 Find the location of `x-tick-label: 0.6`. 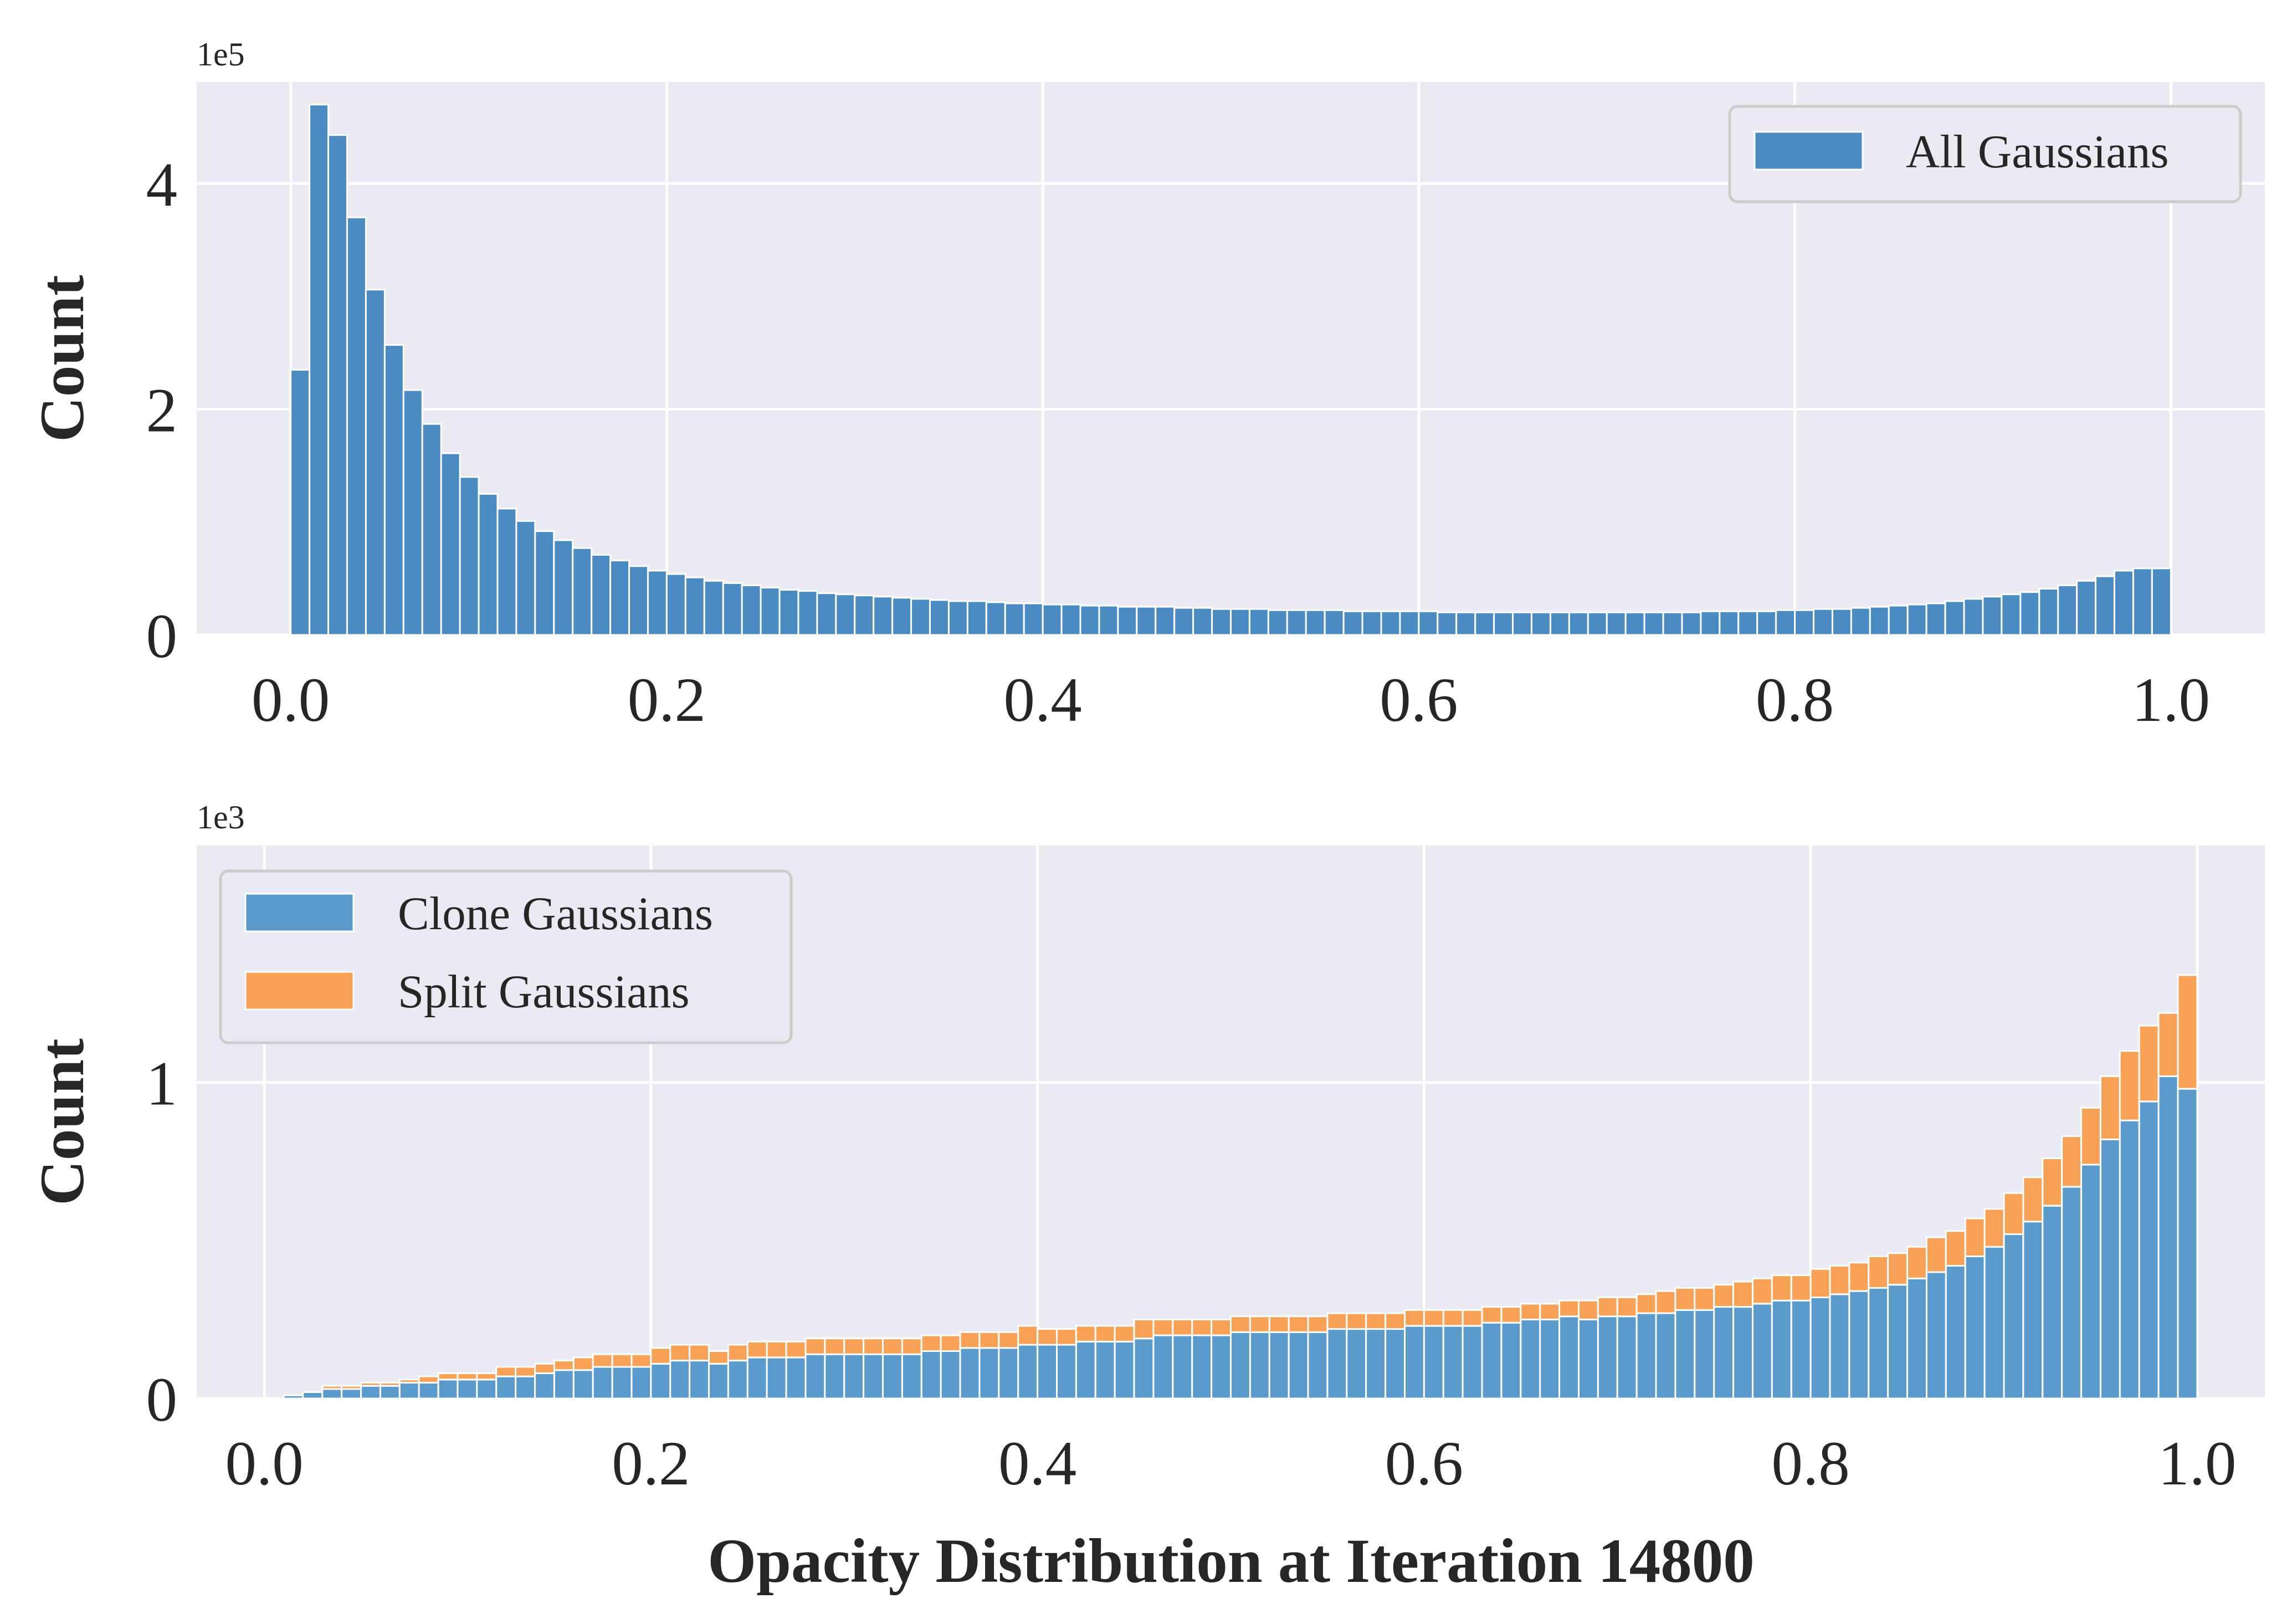

x-tick-label: 0.6 is located at coordinates (1424, 1463).